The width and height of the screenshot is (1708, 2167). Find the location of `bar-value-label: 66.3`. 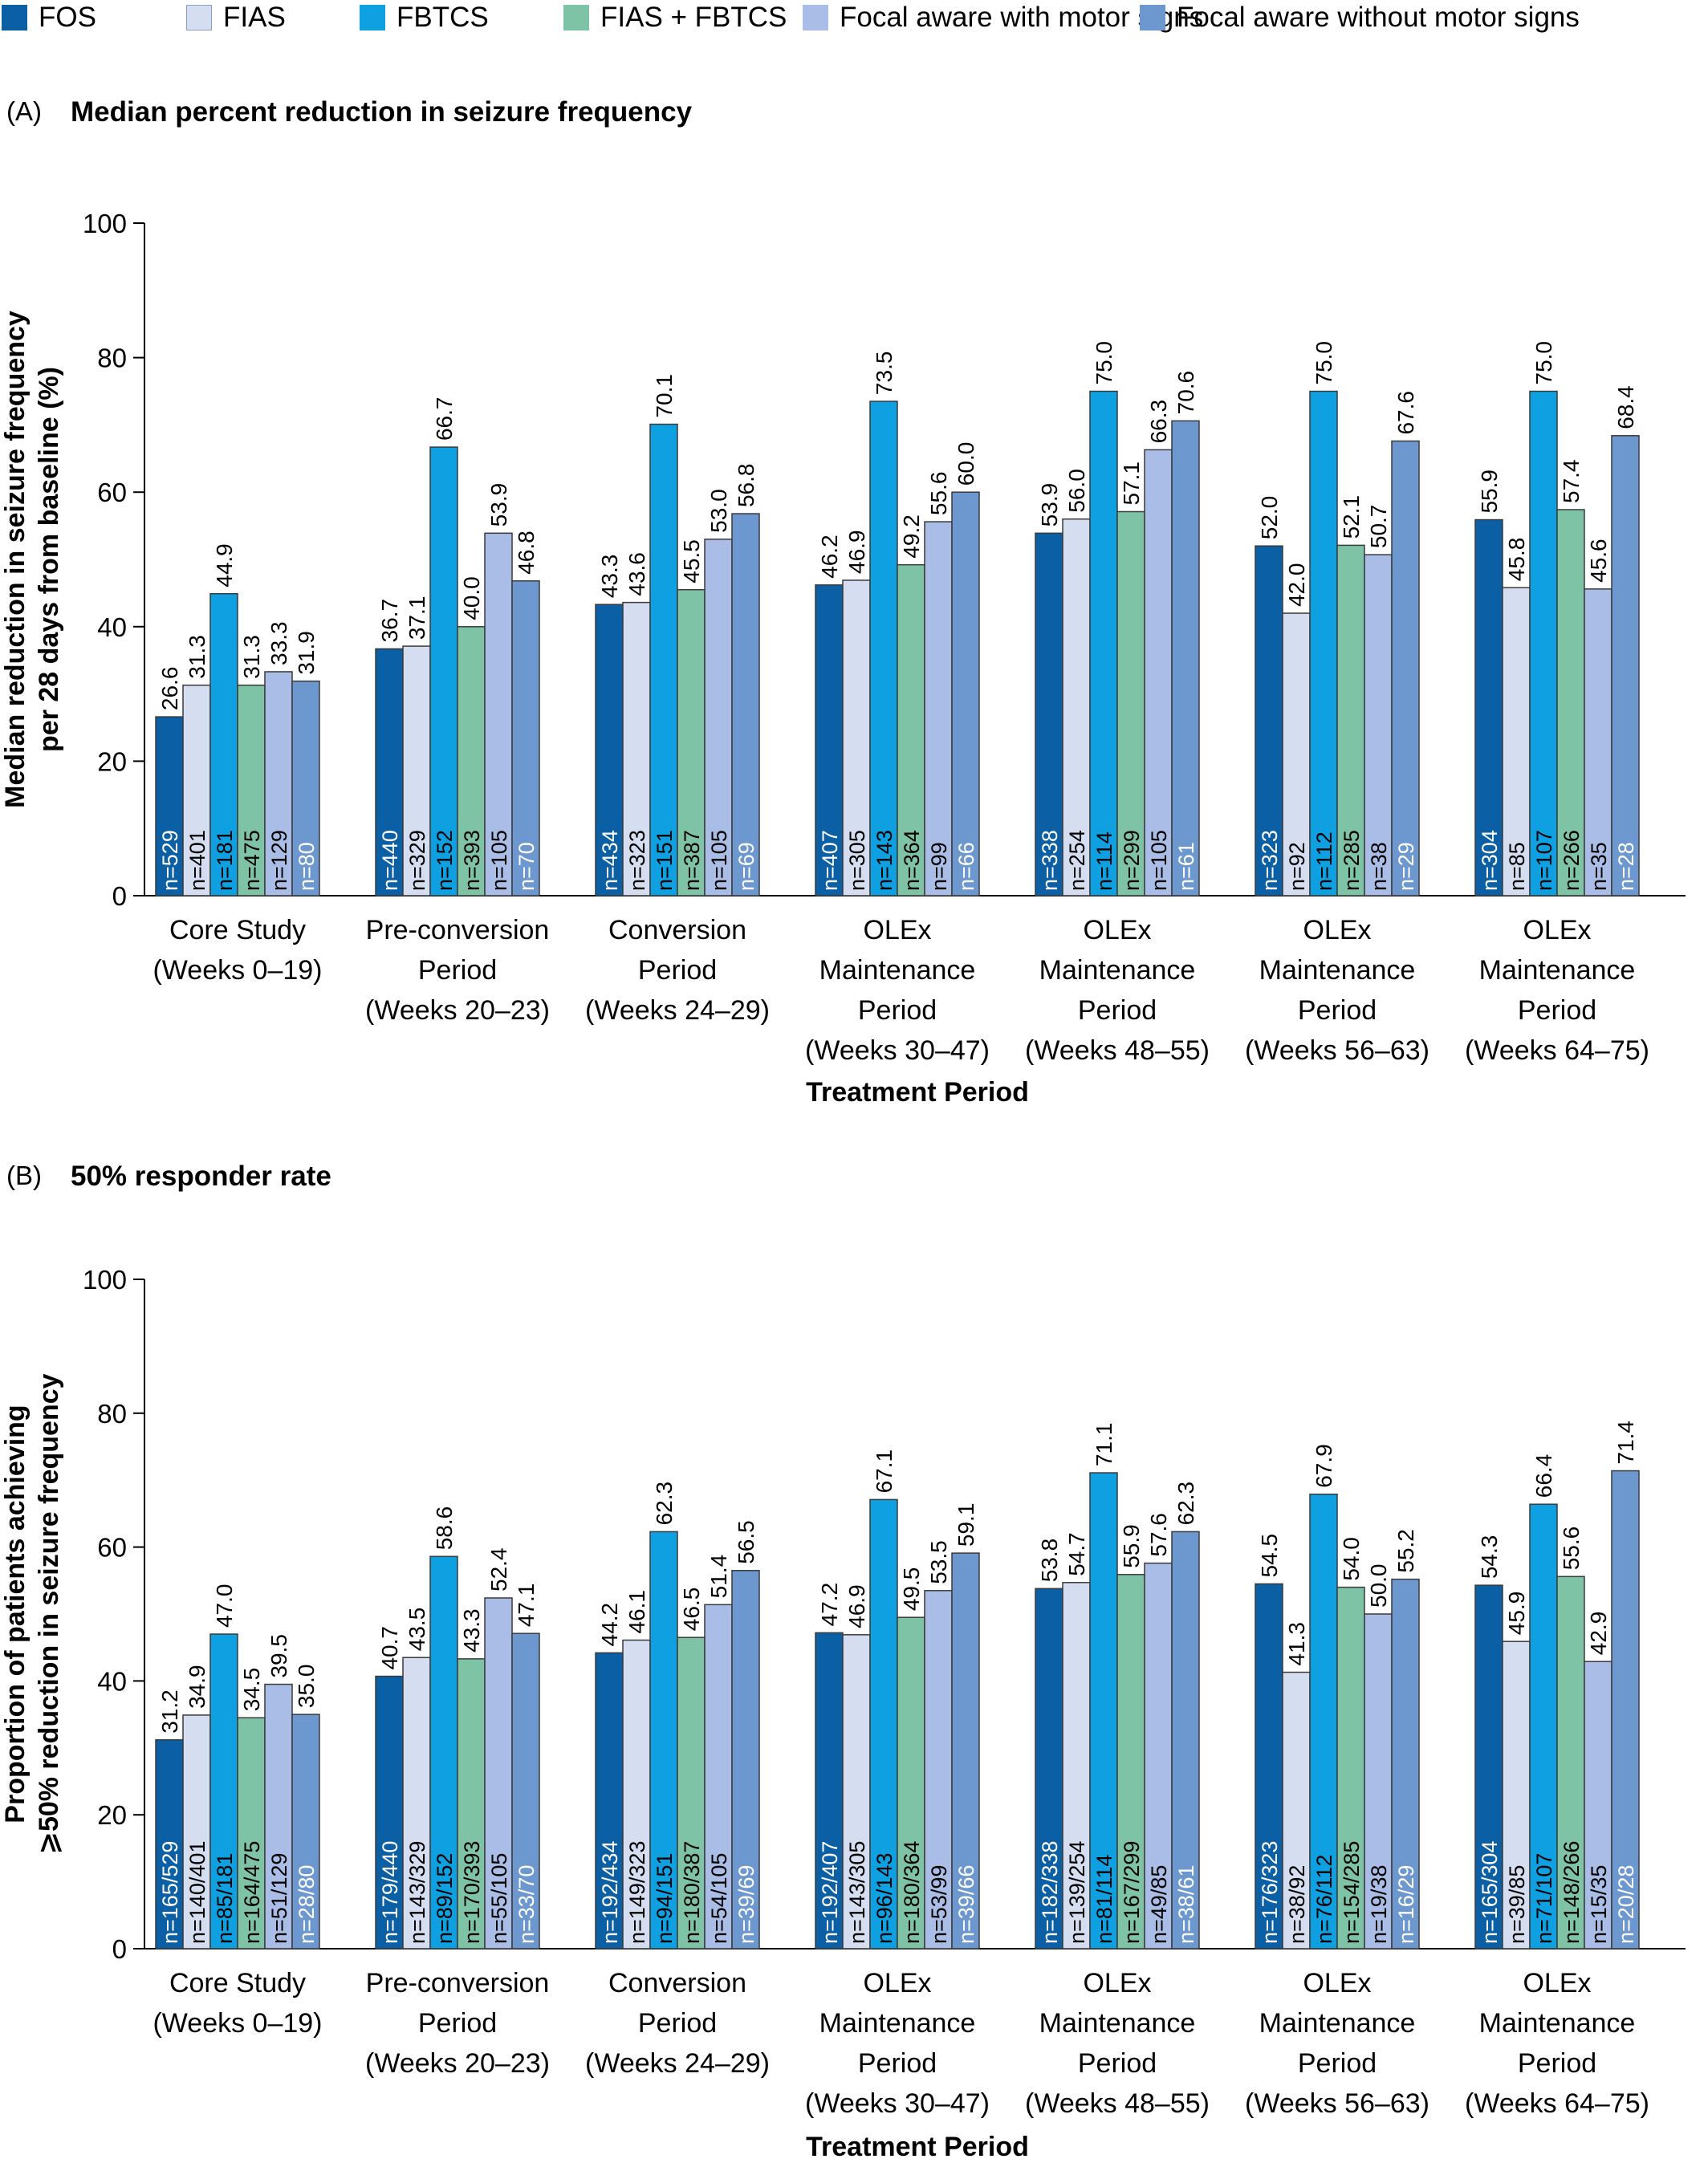

bar-value-label: 66.3 is located at coordinates (1159, 422).